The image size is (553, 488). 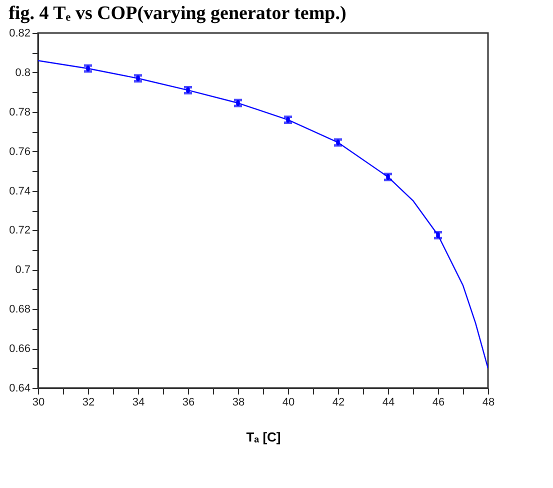 I want to click on y-tick-label: 0.74, so click(x=19, y=191).